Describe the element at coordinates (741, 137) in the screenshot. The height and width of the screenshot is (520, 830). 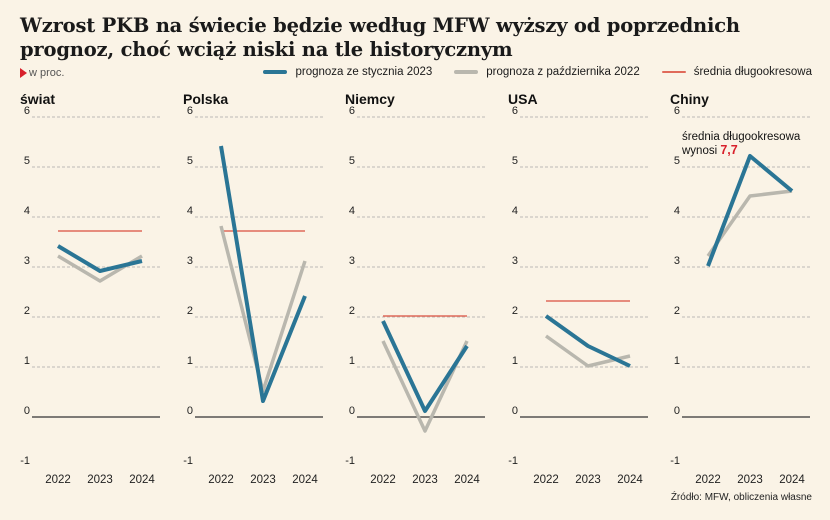
I see `annotation-label: średnia długookresowa` at that location.